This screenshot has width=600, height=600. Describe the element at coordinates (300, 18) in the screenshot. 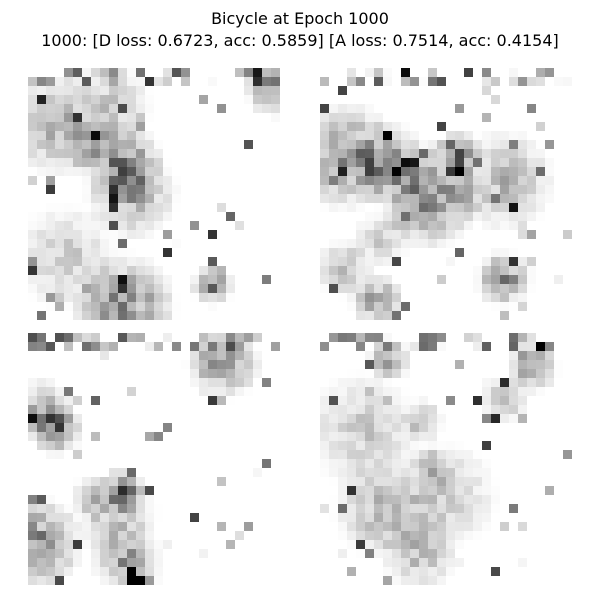

I see `figure-title: Bicycle at Epoch 1000` at that location.